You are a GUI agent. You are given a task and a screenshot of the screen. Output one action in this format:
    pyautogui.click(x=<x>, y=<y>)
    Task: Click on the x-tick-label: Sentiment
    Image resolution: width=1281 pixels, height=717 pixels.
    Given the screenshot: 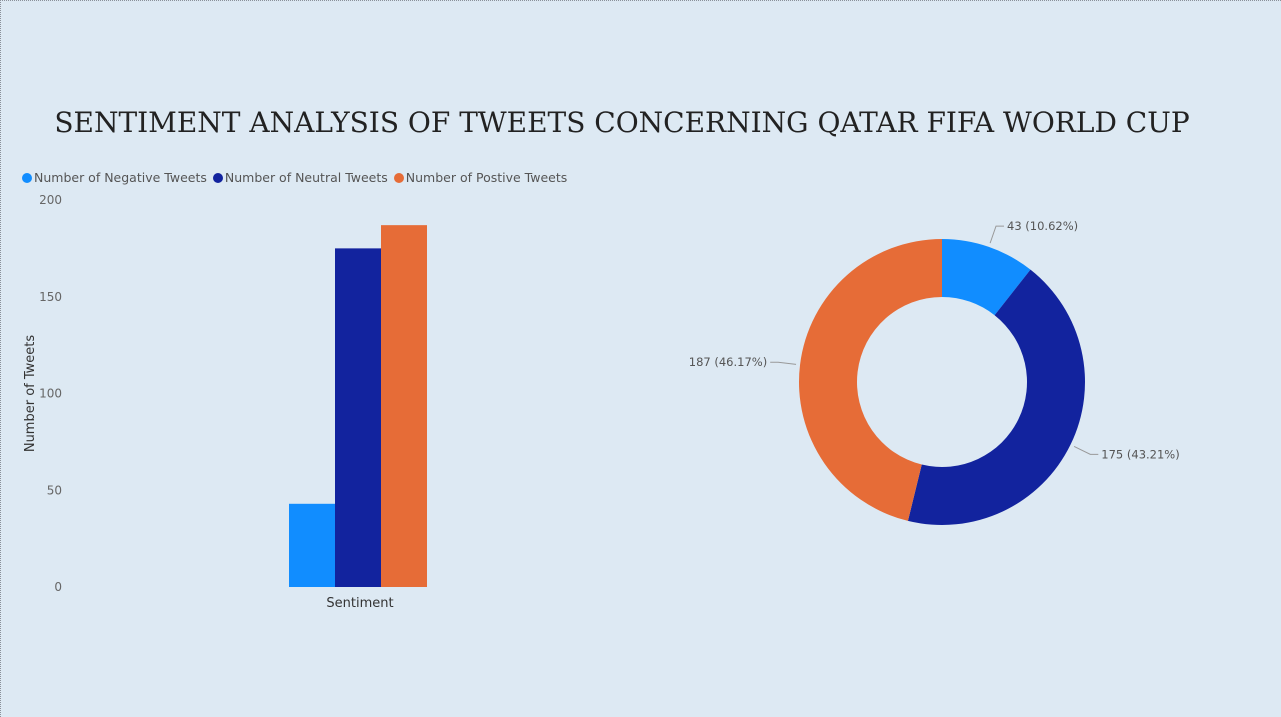 What is the action you would take?
    pyautogui.click(x=359, y=603)
    